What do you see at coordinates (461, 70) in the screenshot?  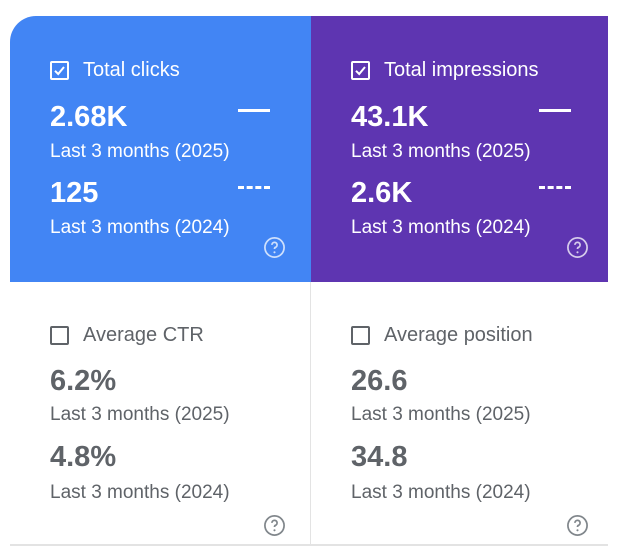 I see `metric-name: Total impressions` at bounding box center [461, 70].